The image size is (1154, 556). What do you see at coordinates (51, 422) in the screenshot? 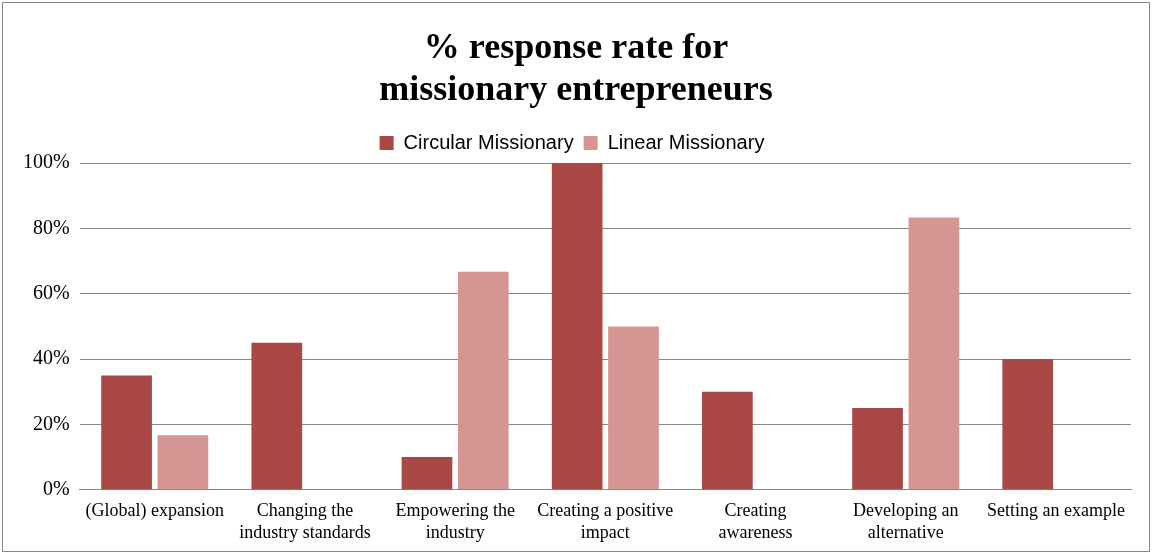
I see `y-tick-label: 20%` at bounding box center [51, 422].